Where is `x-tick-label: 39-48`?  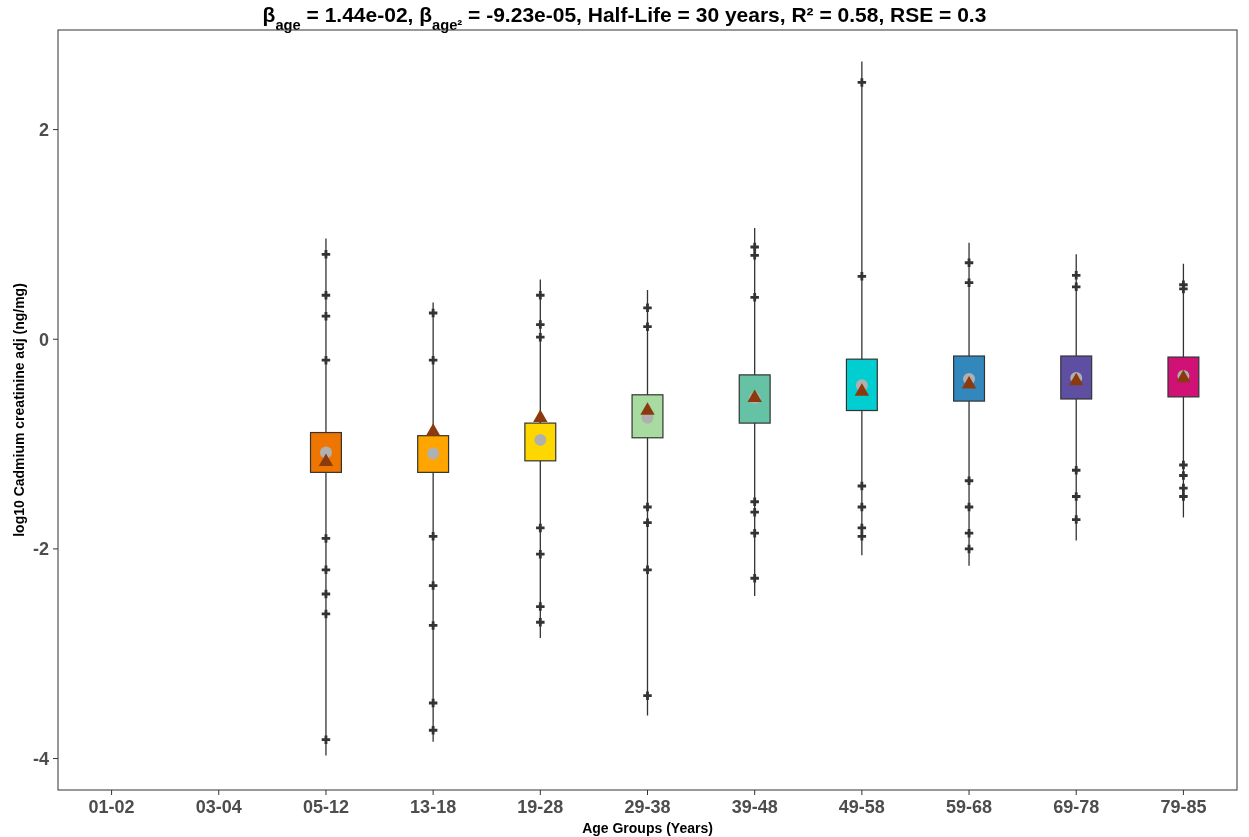 x-tick-label: 39-48 is located at coordinates (754, 807).